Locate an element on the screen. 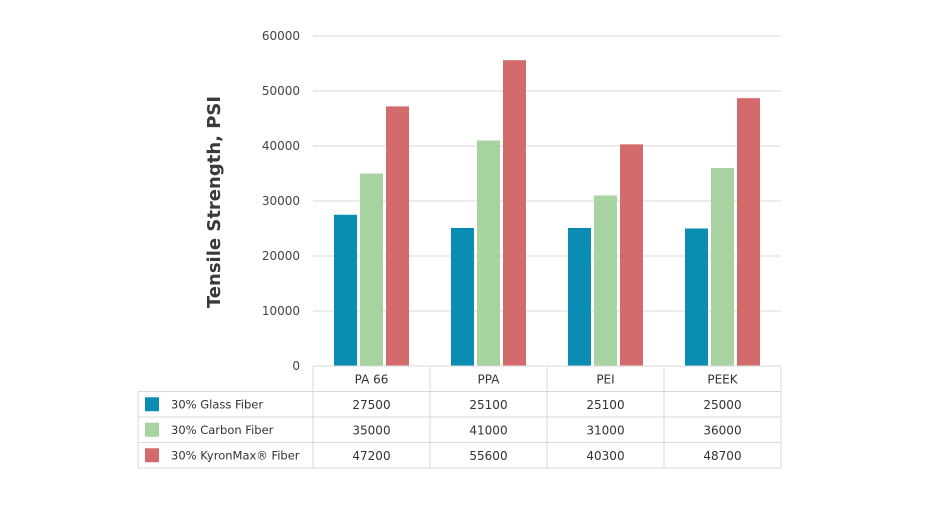 This screenshot has width=950, height=511. y-tick-label: 30000 is located at coordinates (281, 201).